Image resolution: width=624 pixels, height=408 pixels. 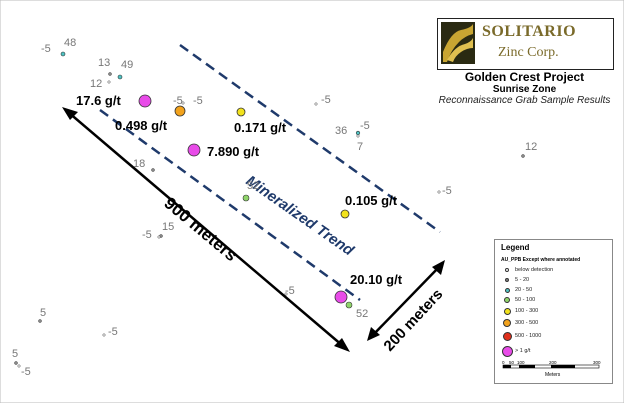 What do you see at coordinates (70, 43) in the screenshot?
I see `ppb-label: 48` at bounding box center [70, 43].